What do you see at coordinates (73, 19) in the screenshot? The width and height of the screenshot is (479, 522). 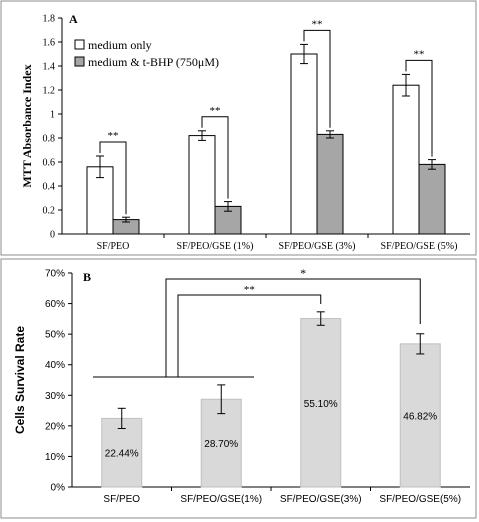 I see `panel-a-label: A` at bounding box center [73, 19].